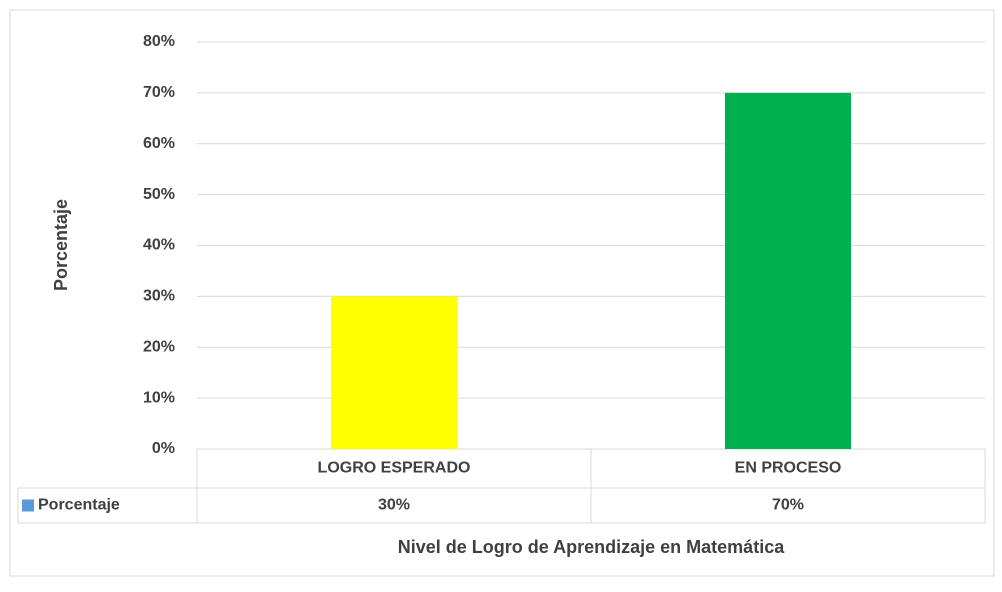 The image size is (1002, 592). Describe the element at coordinates (394, 505) in the screenshot. I see `table-value: 30%` at that location.